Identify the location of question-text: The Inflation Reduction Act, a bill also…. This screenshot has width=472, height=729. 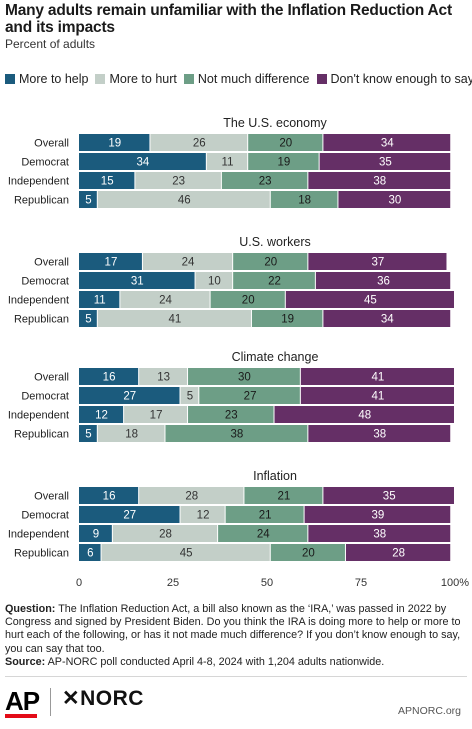
(233, 629).